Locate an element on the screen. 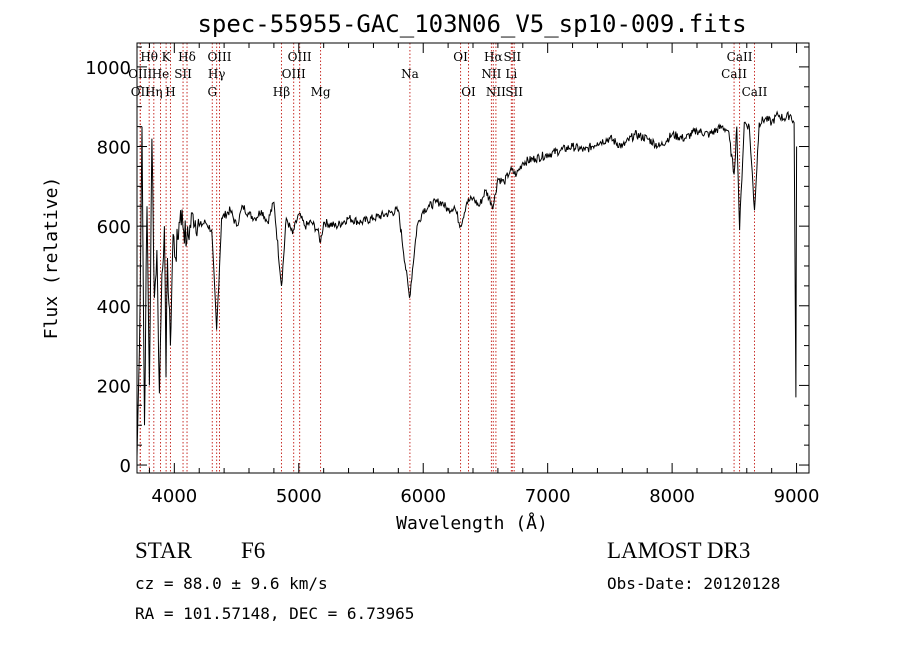 The height and width of the screenshot is (649, 900). survey-name: LAMOST DR3 is located at coordinates (679, 550).